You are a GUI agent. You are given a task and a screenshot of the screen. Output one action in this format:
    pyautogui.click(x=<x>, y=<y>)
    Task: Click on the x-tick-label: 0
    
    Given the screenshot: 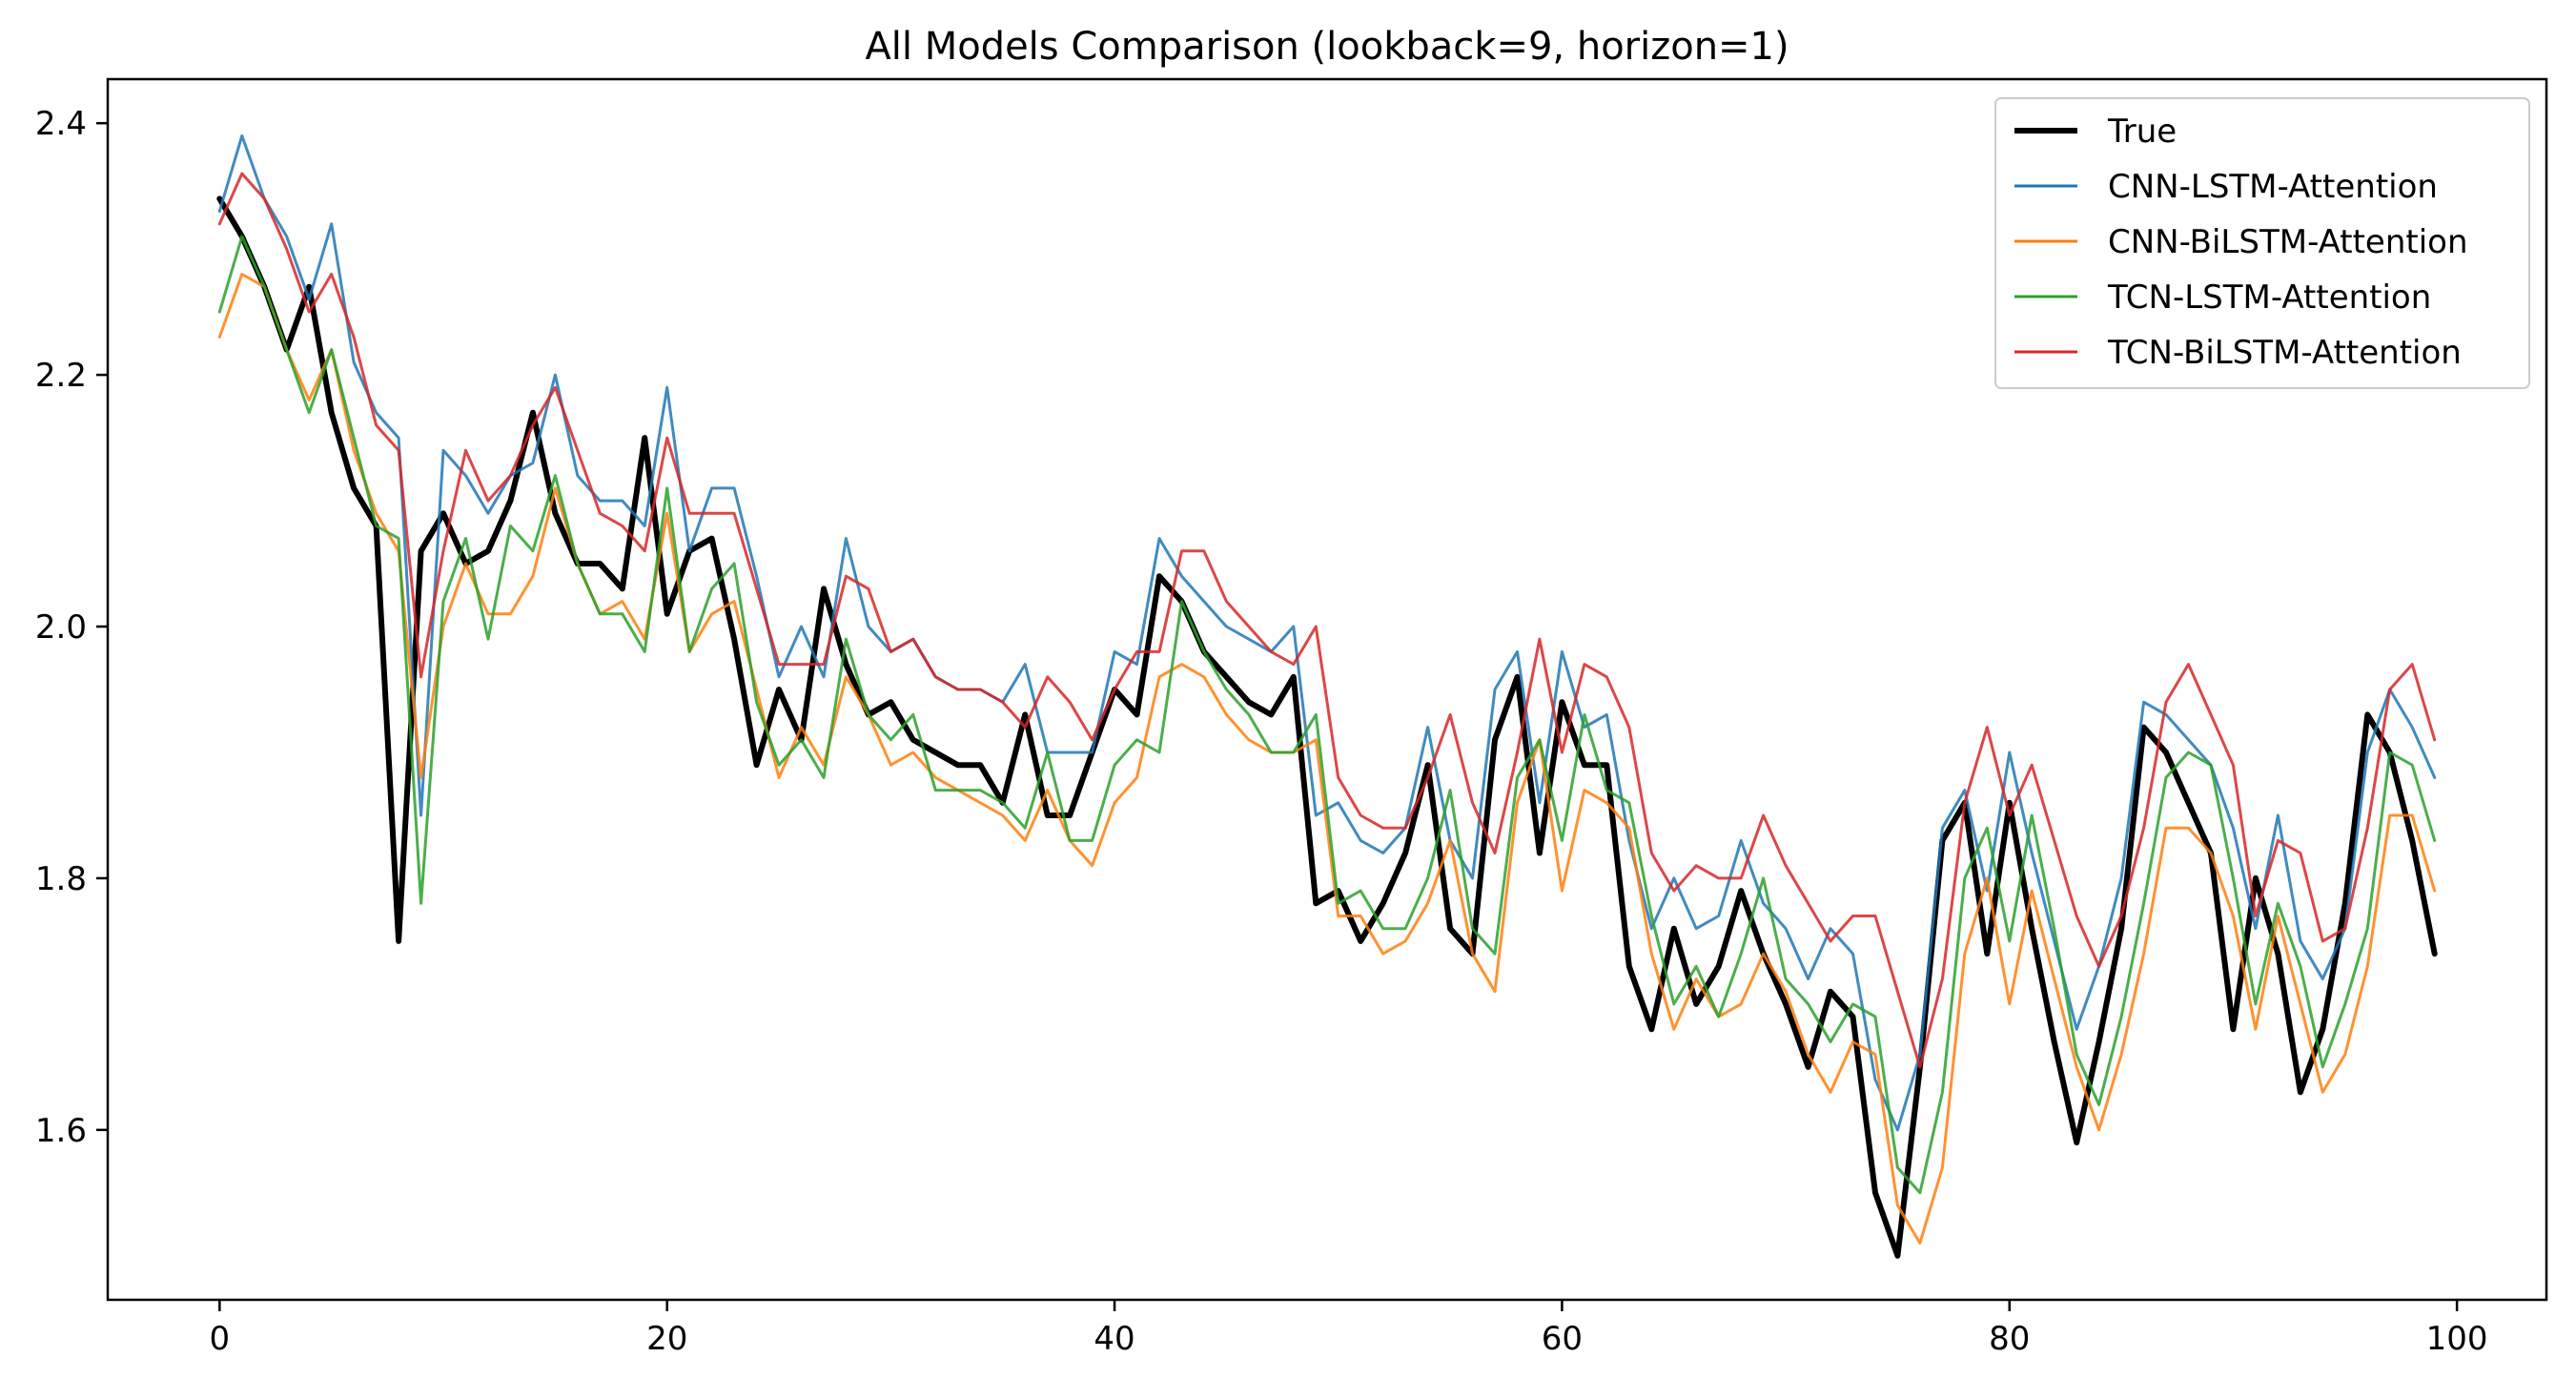 What is the action you would take?
    pyautogui.click(x=221, y=1339)
    